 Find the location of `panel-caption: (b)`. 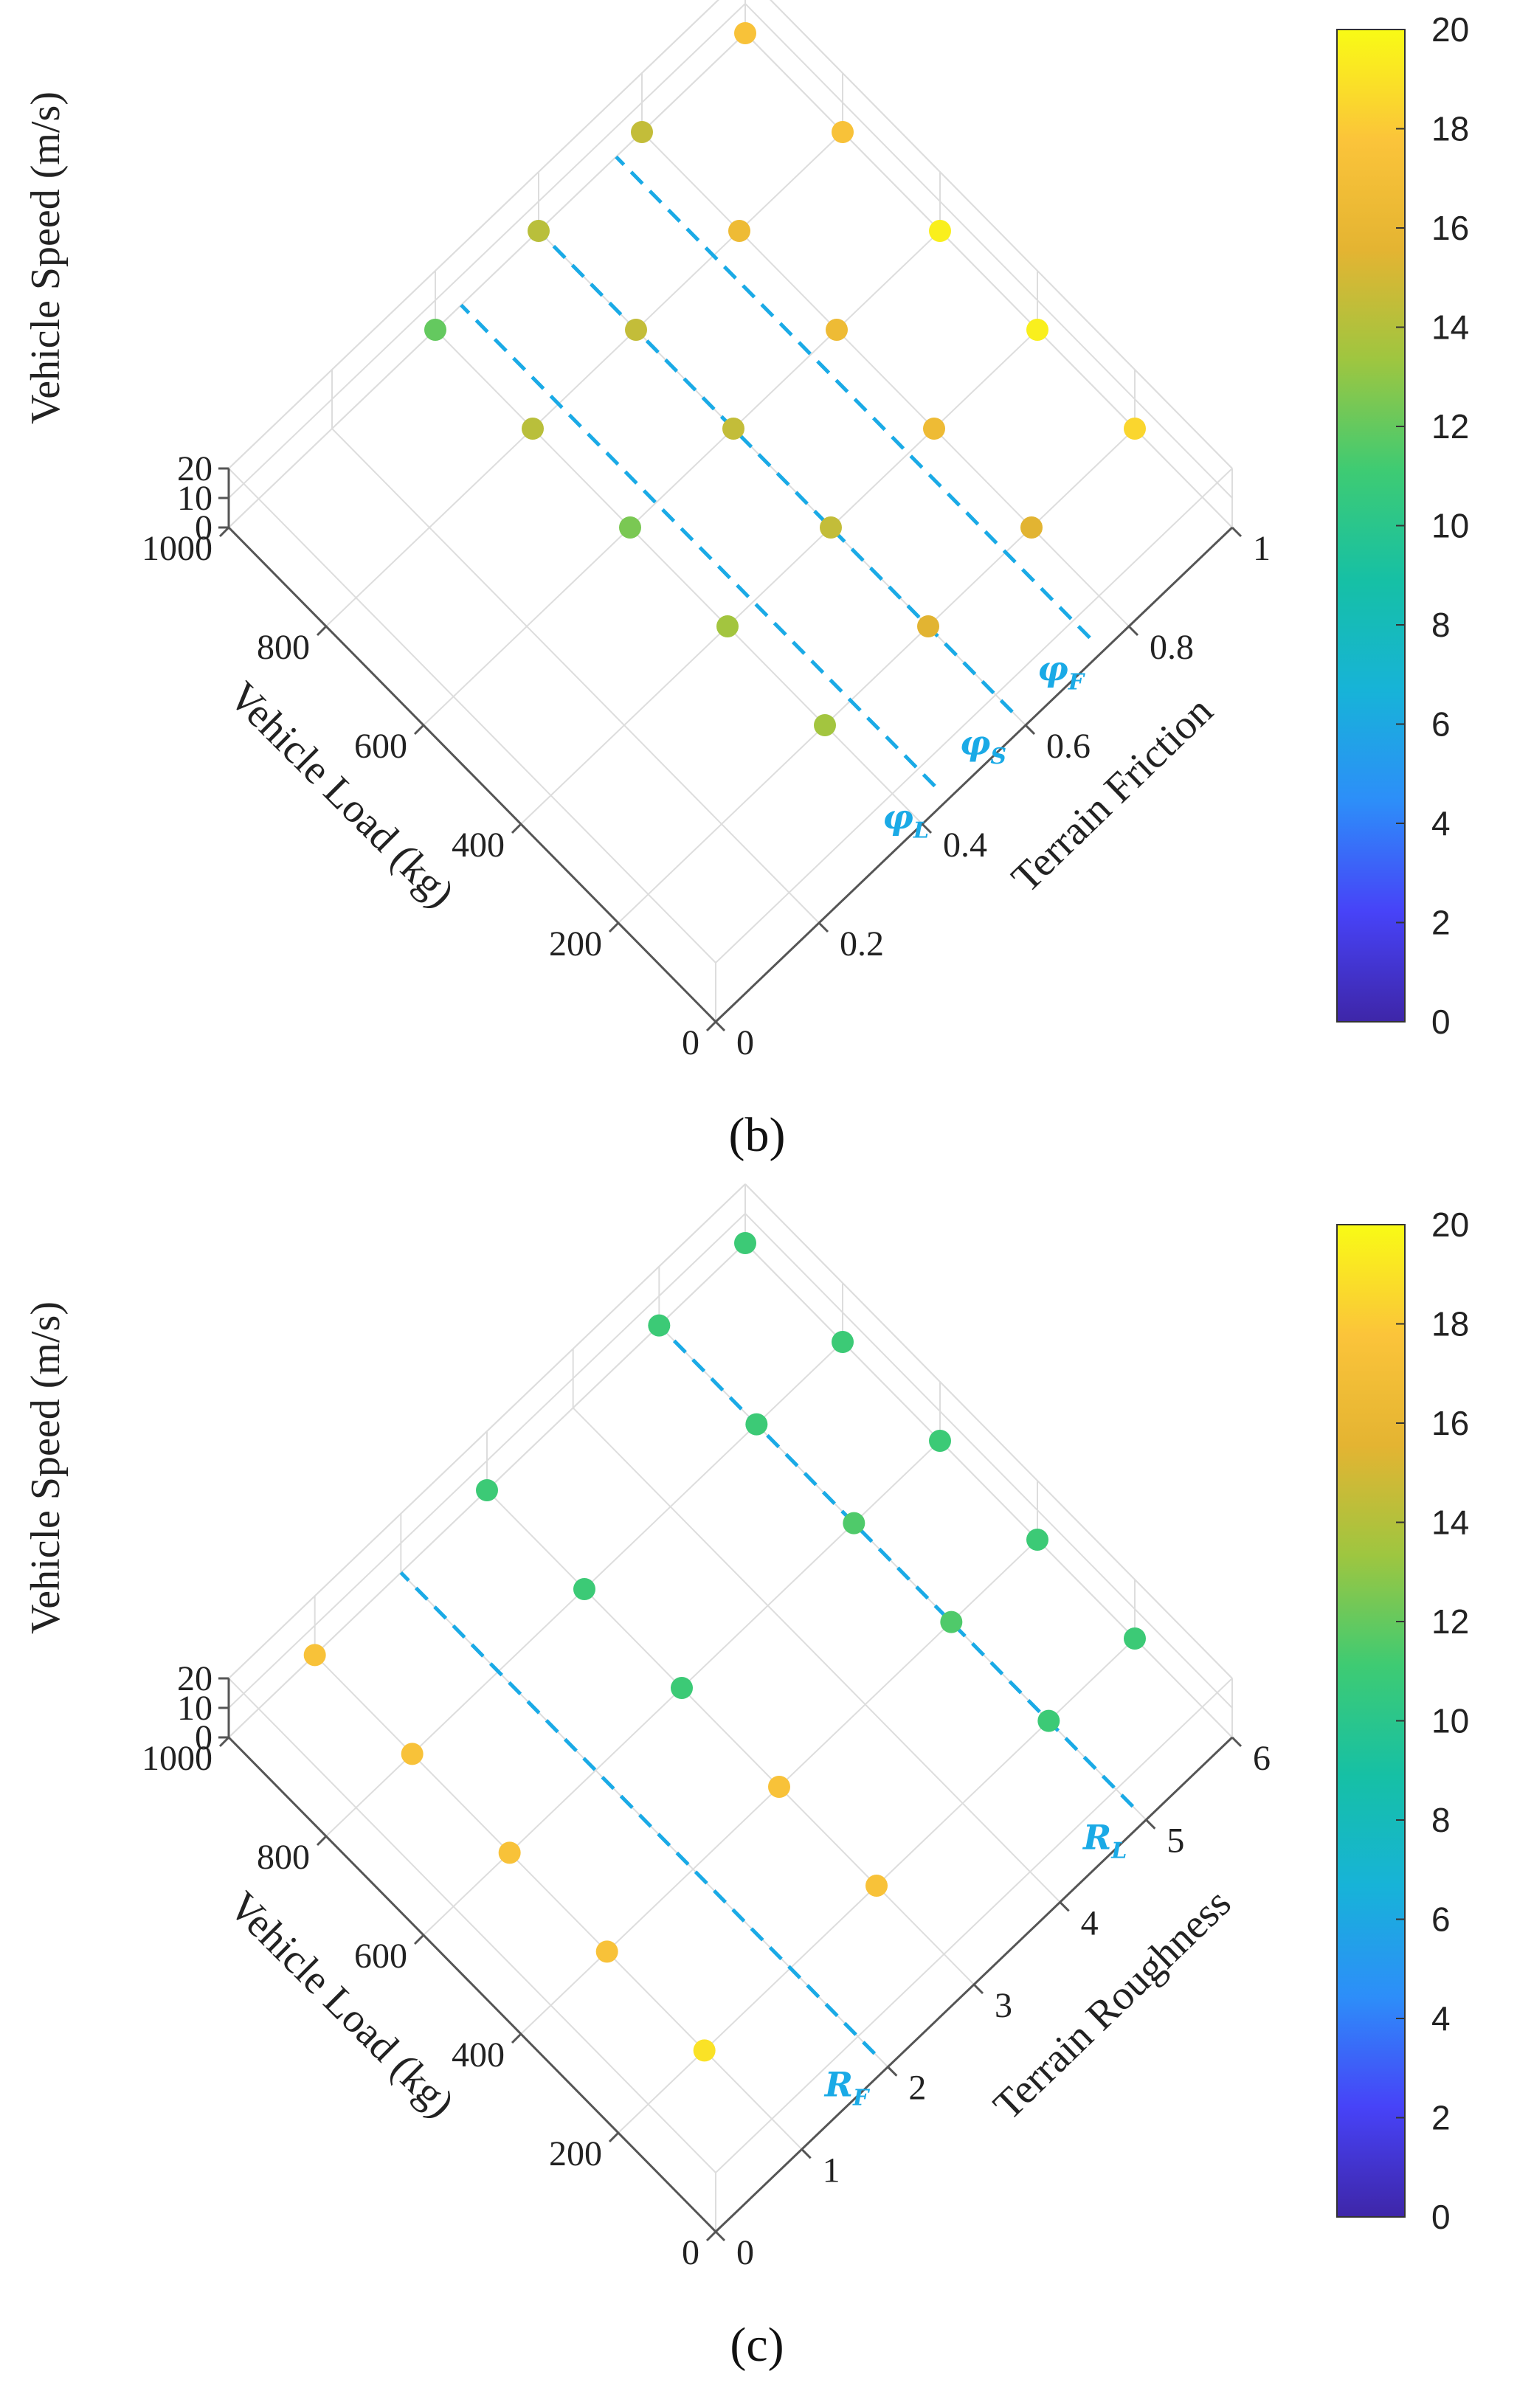

panel-caption: (b) is located at coordinates (757, 1135).